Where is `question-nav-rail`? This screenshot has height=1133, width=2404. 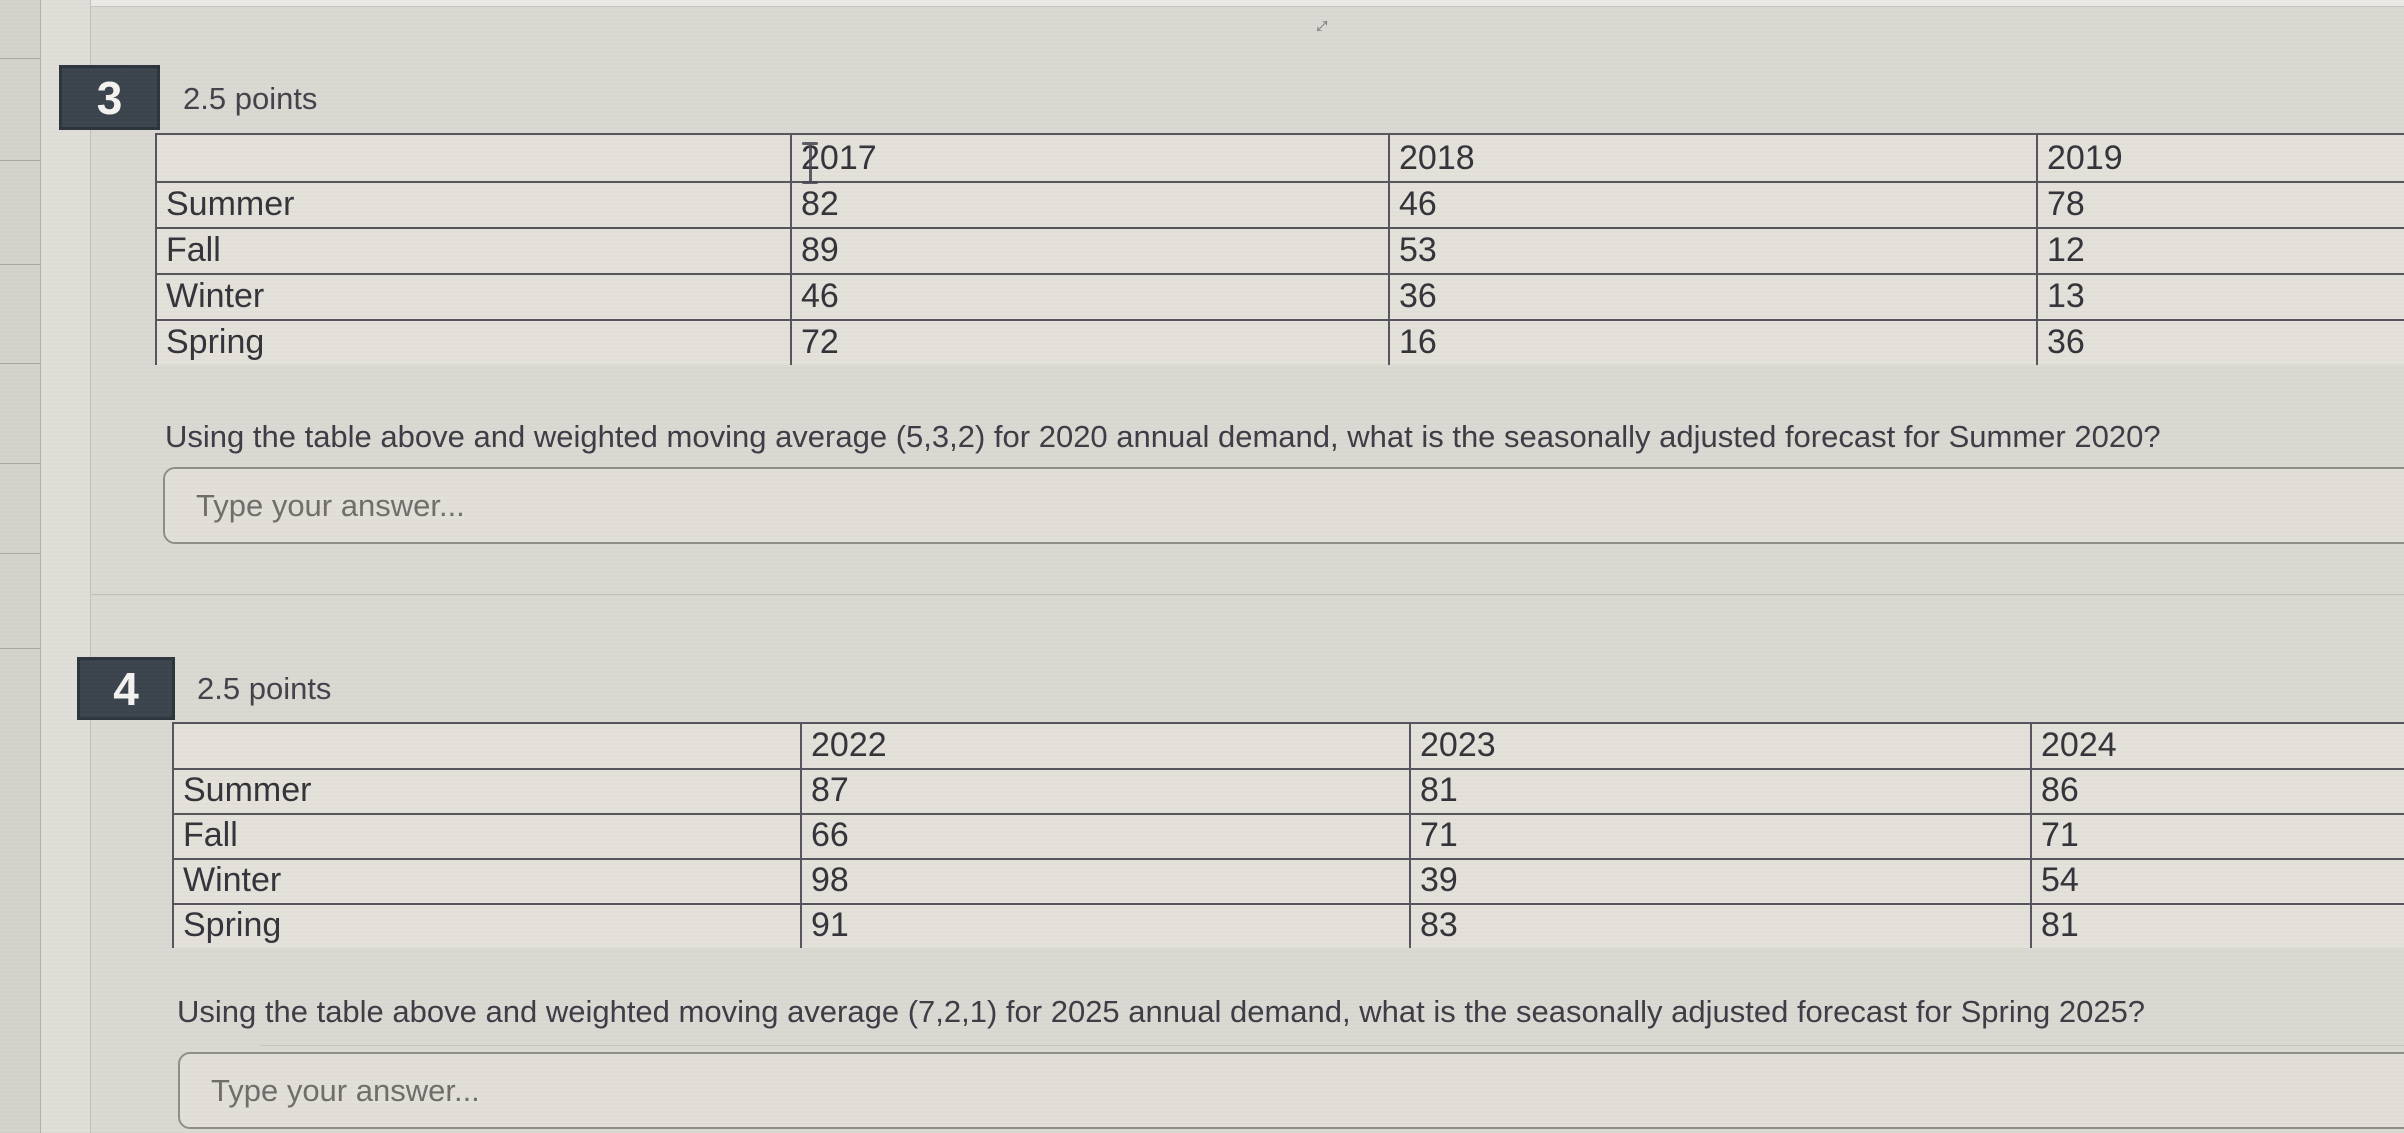
question-nav-rail is located at coordinates (20, 566).